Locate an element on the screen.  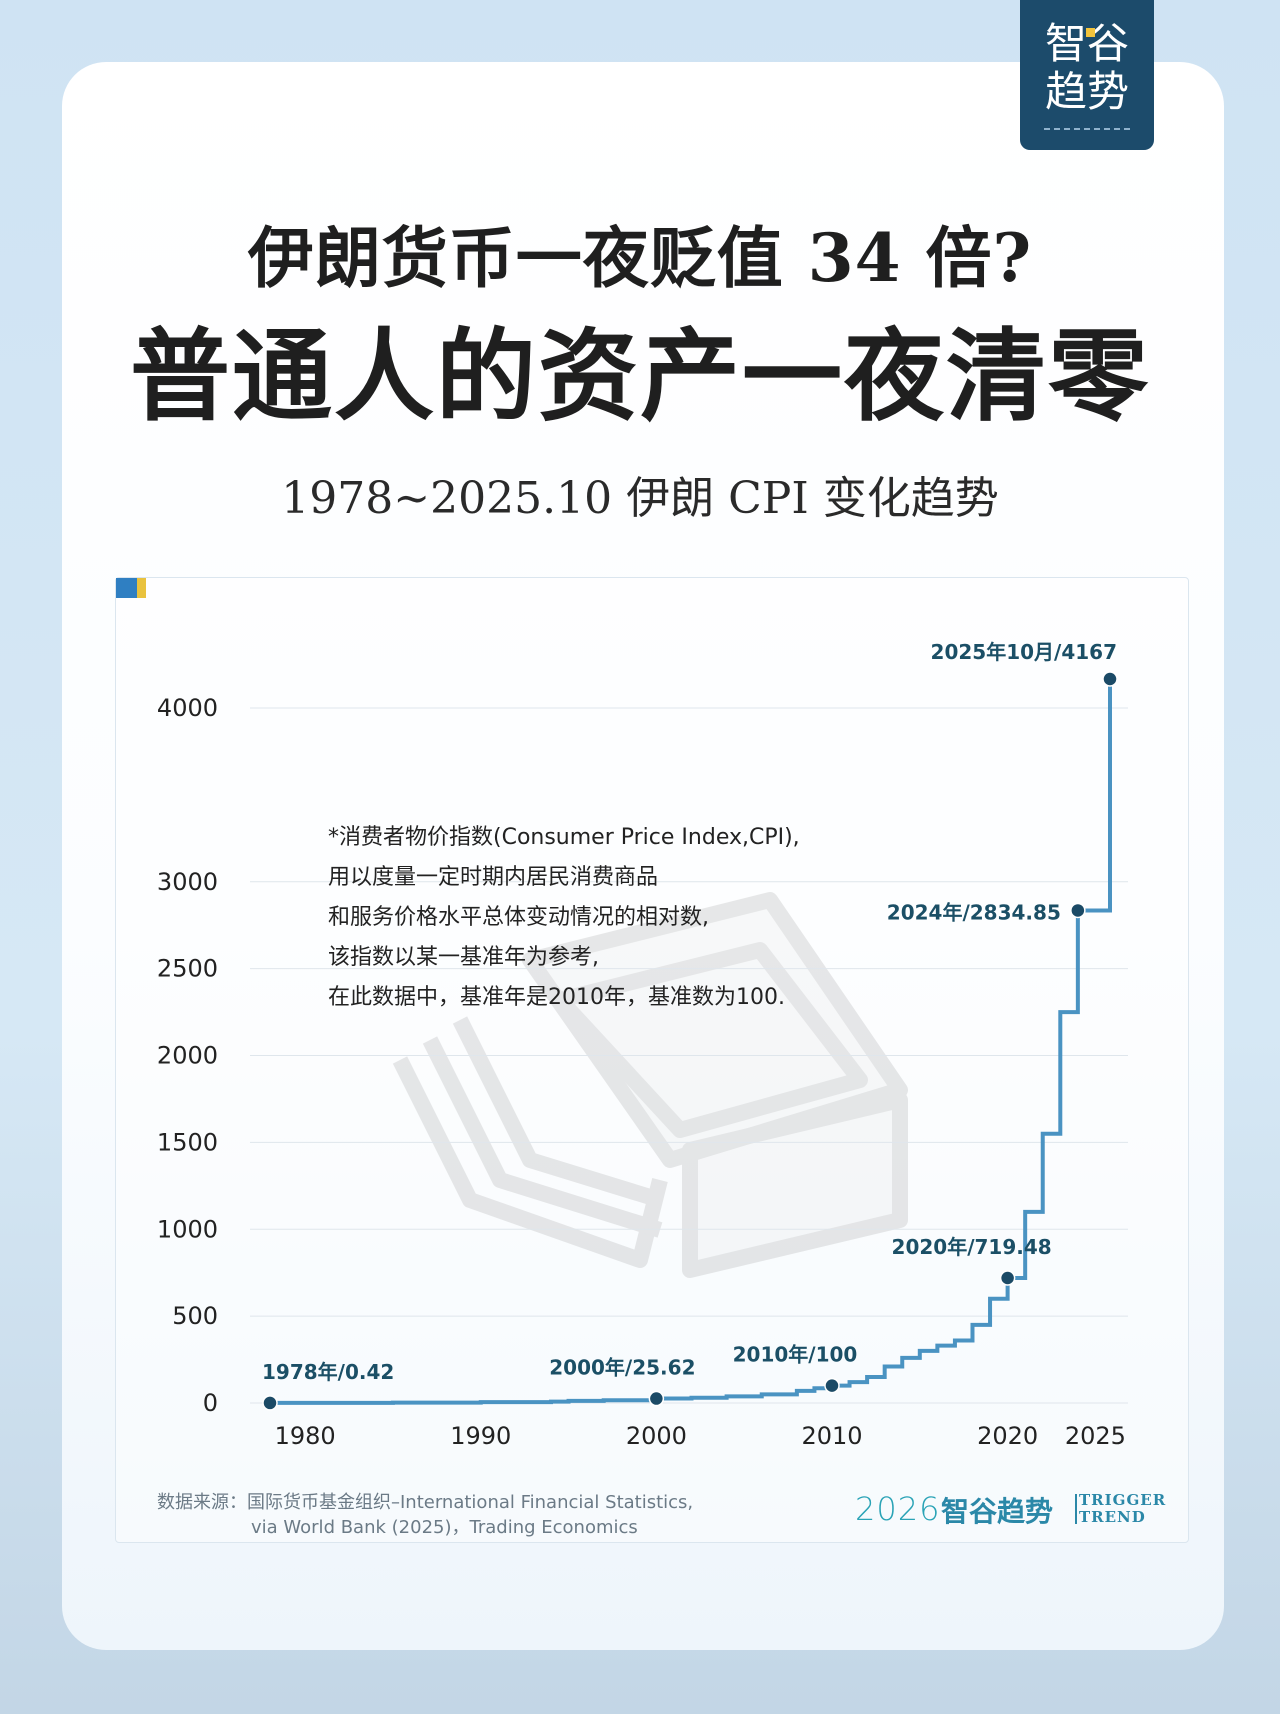
brand-name: 智谷趋势 is located at coordinates (997, 1511).